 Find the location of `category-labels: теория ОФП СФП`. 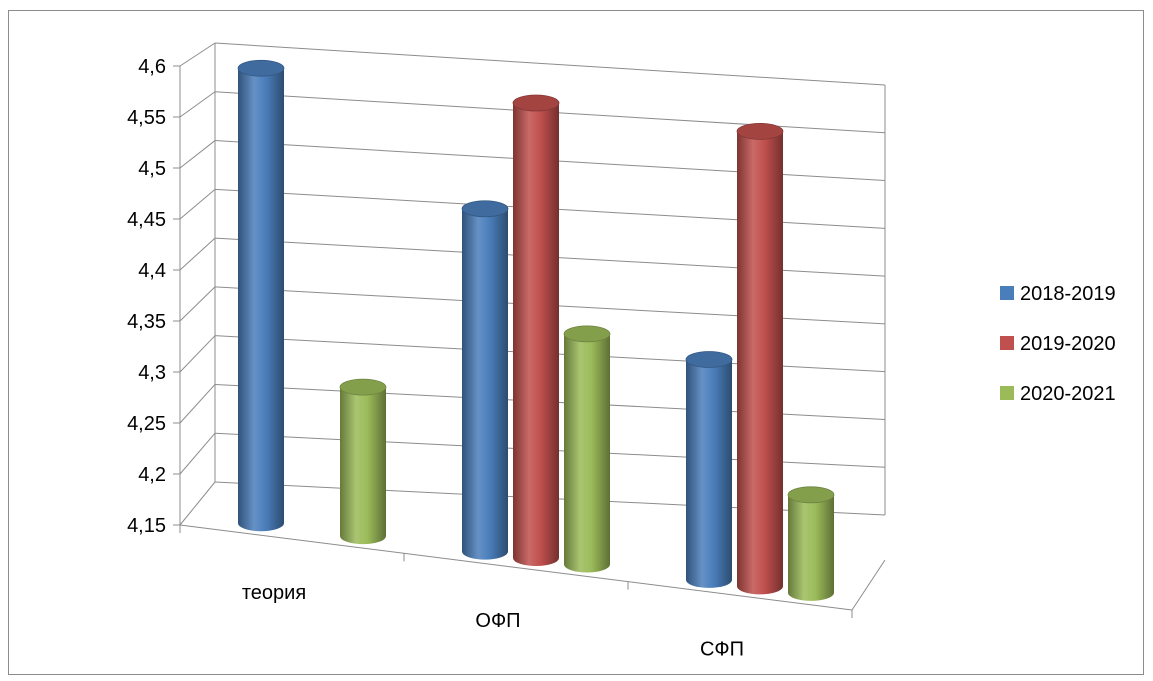

category-labels: теория ОФП СФП is located at coordinates (493, 621).